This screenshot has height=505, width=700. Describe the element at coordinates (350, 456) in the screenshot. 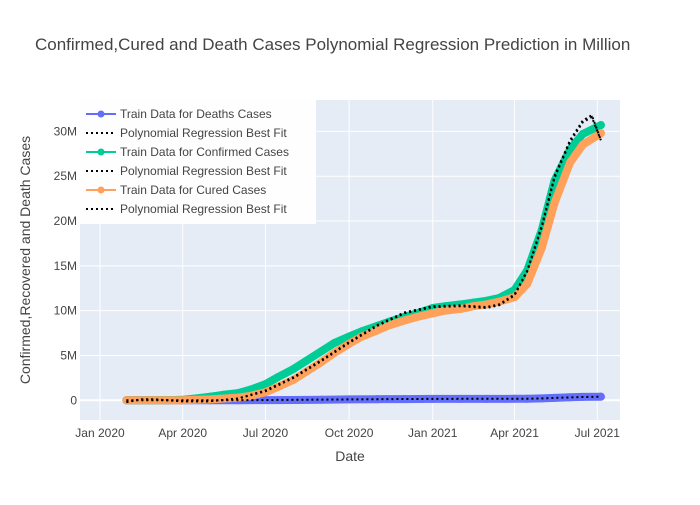

I see `x-axis-title: Date` at that location.